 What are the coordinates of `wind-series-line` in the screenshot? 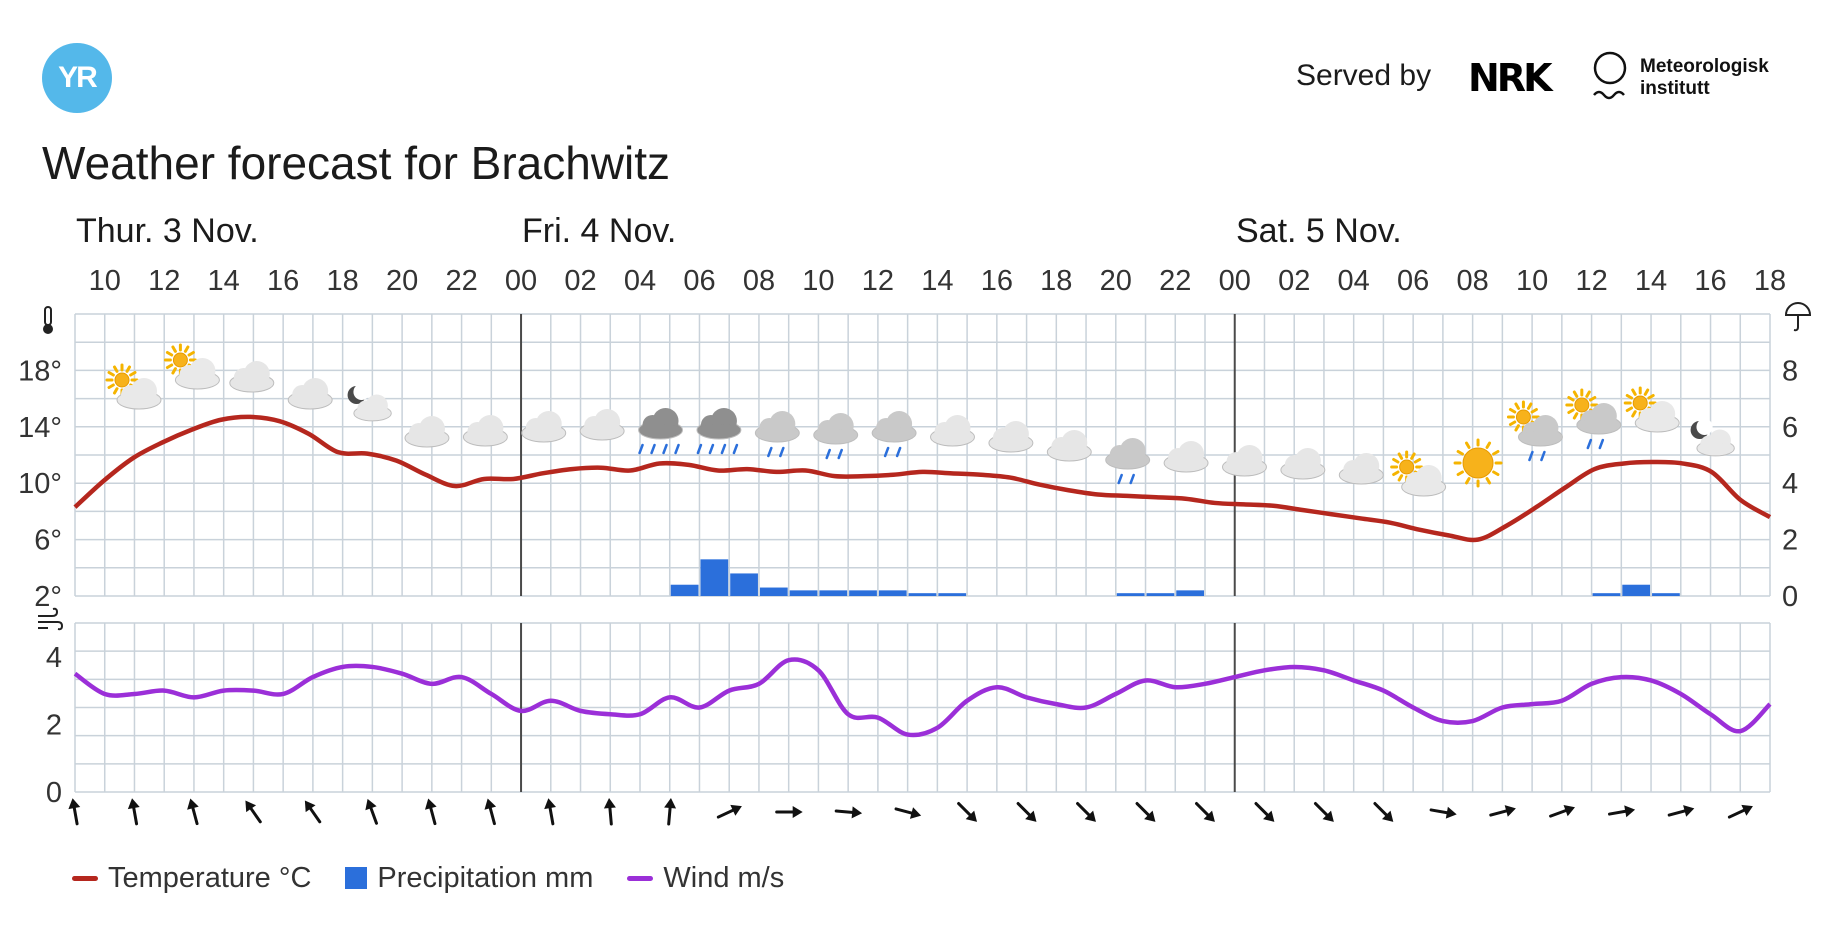 It's located at (922, 697).